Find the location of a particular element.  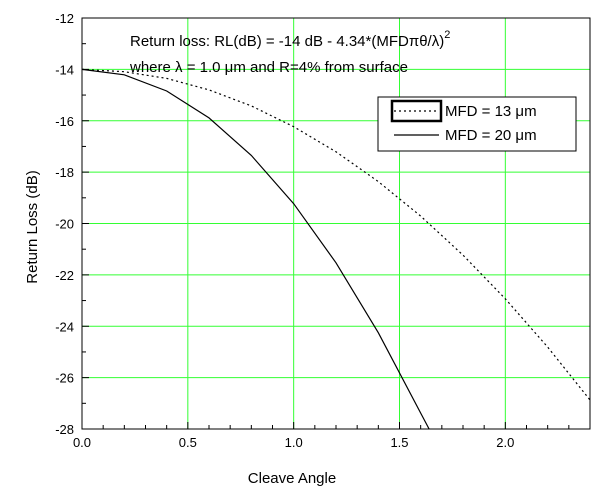

legend-box is located at coordinates (477, 124).